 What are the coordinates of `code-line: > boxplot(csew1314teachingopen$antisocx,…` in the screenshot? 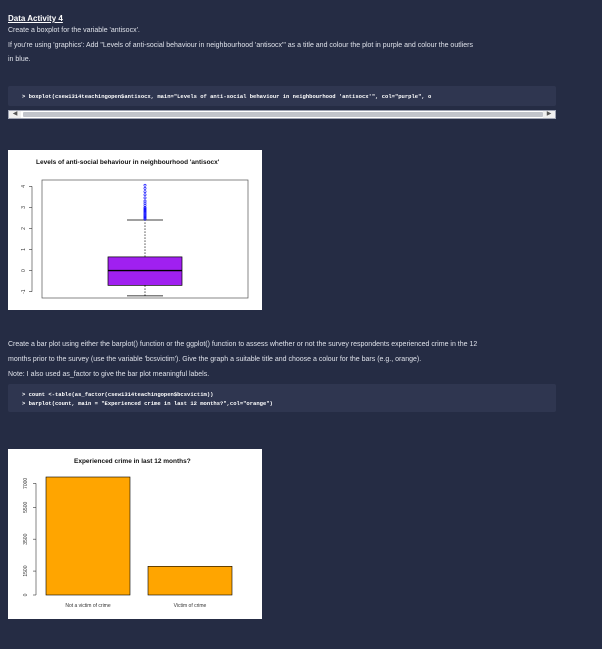 It's located at (227, 96).